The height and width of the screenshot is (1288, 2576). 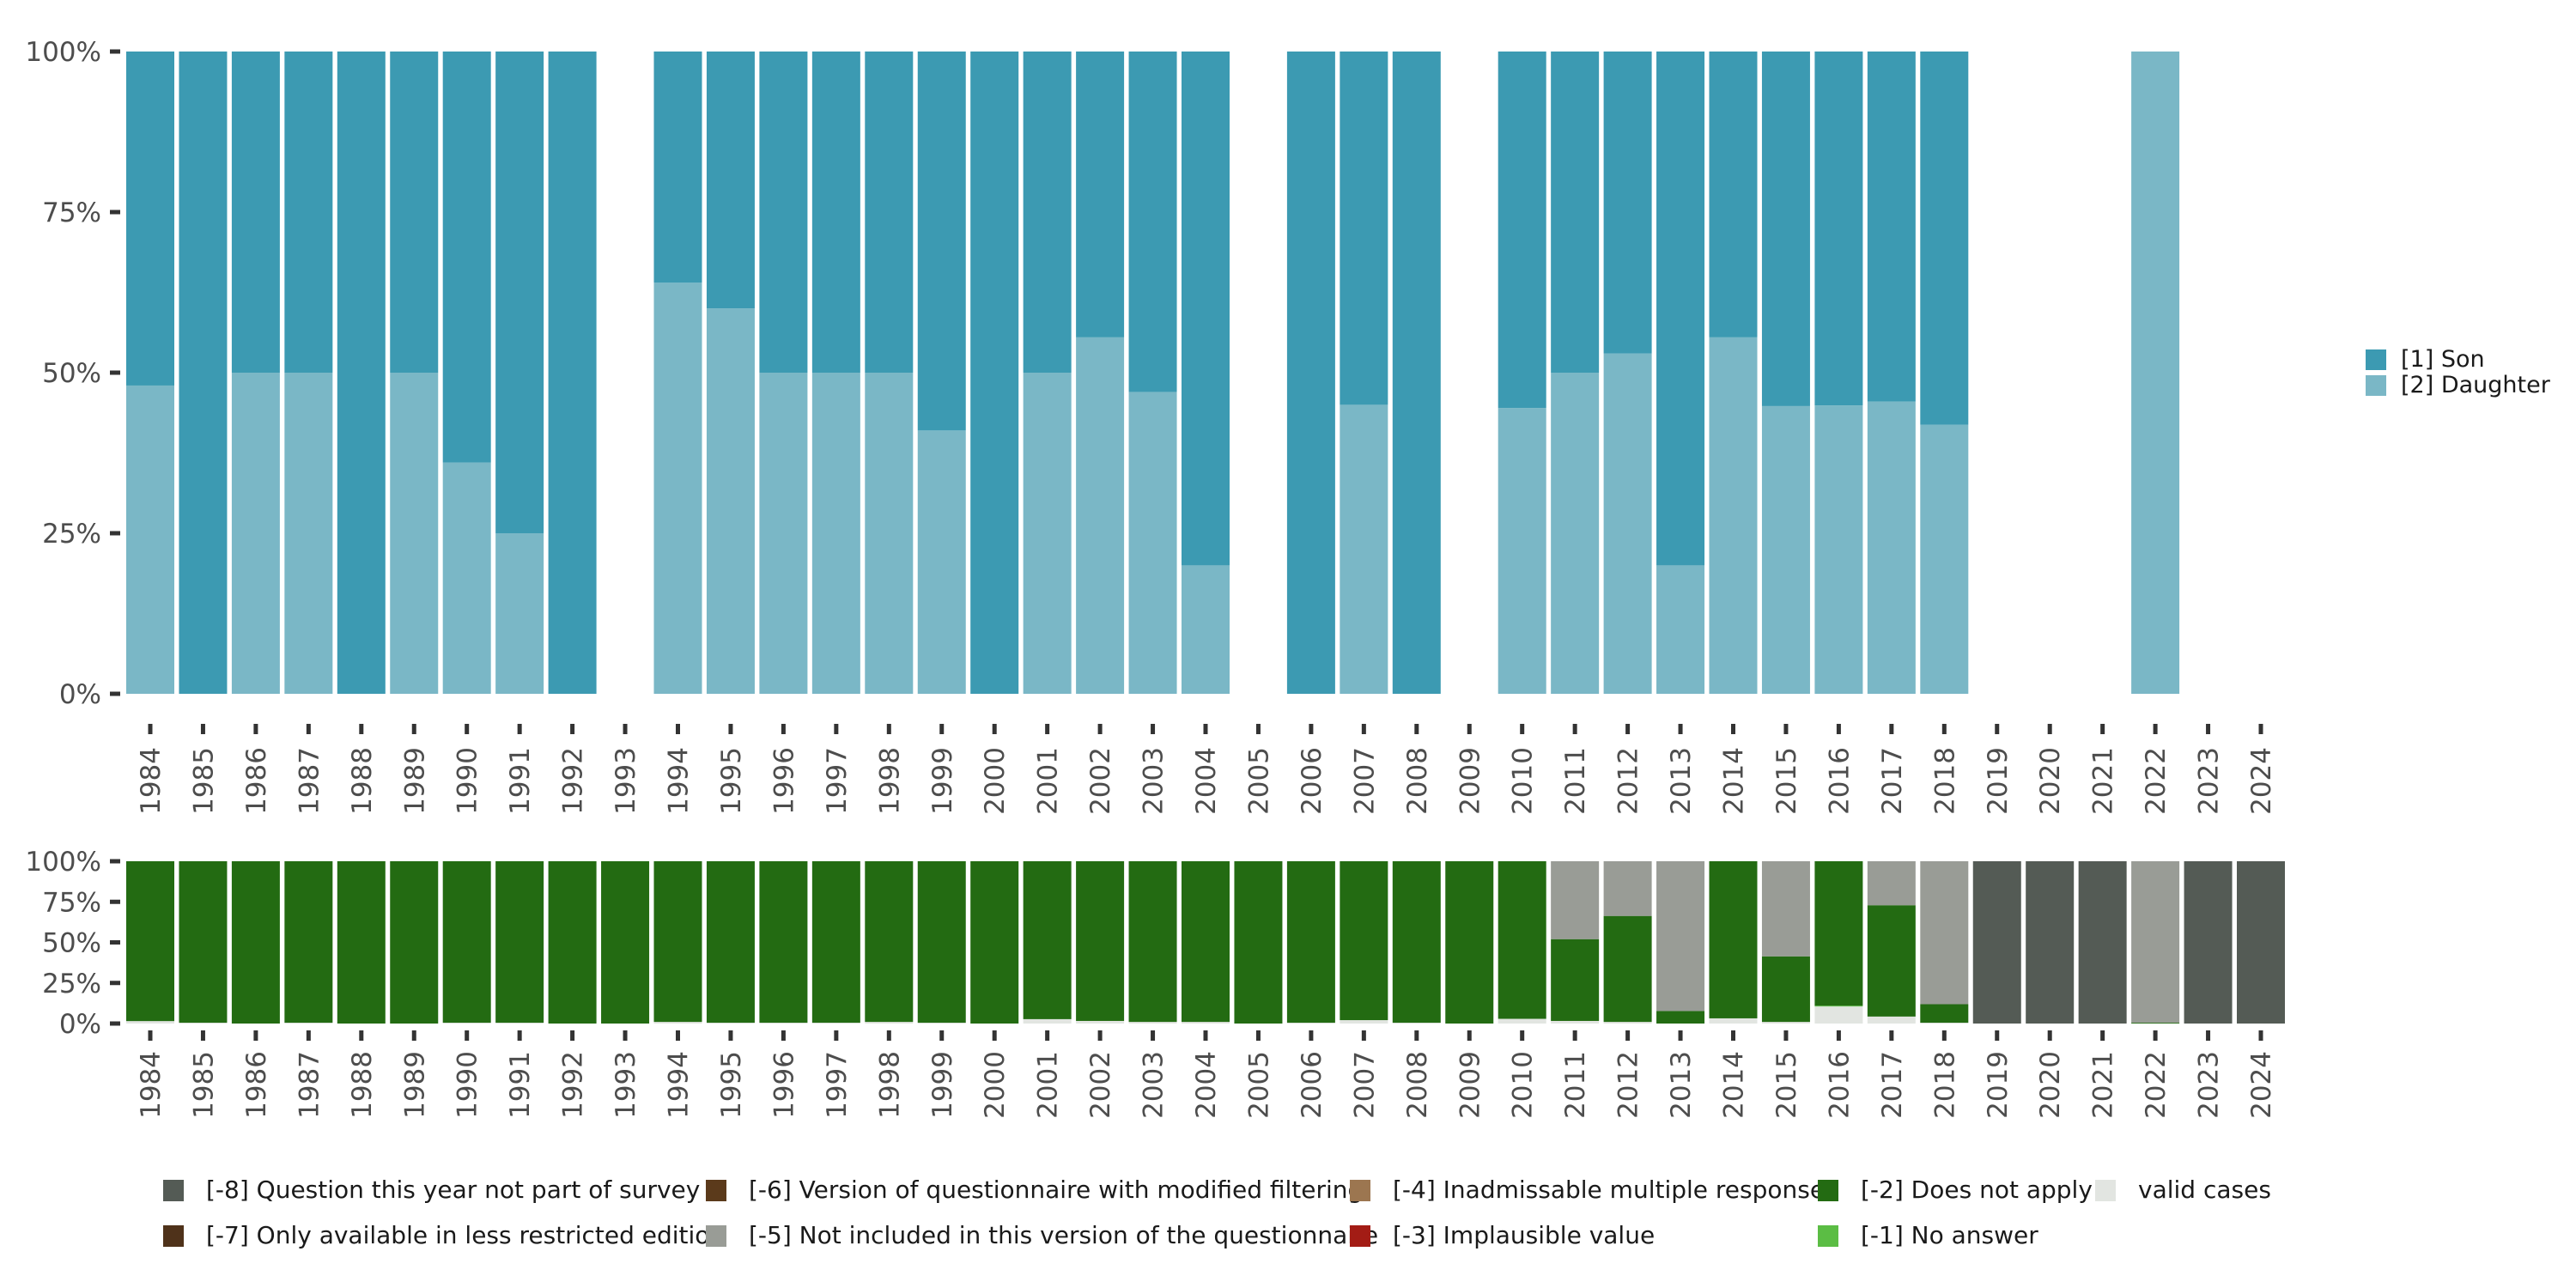 I want to click on y-tick-mark, so click(x=115, y=902).